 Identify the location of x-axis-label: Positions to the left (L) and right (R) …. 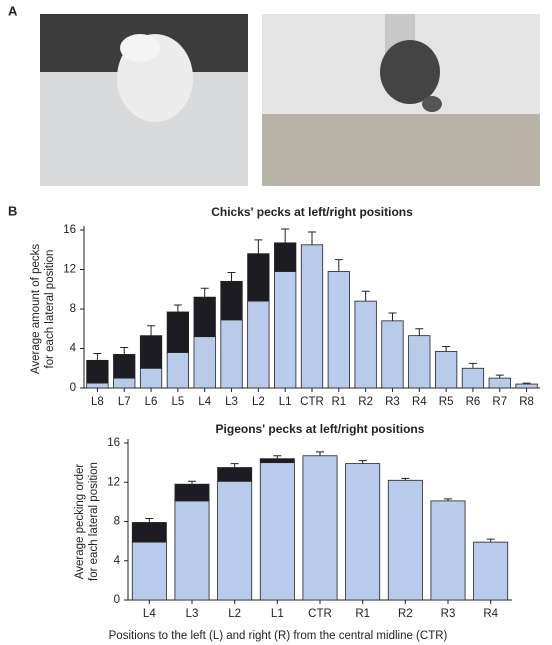
(278, 636).